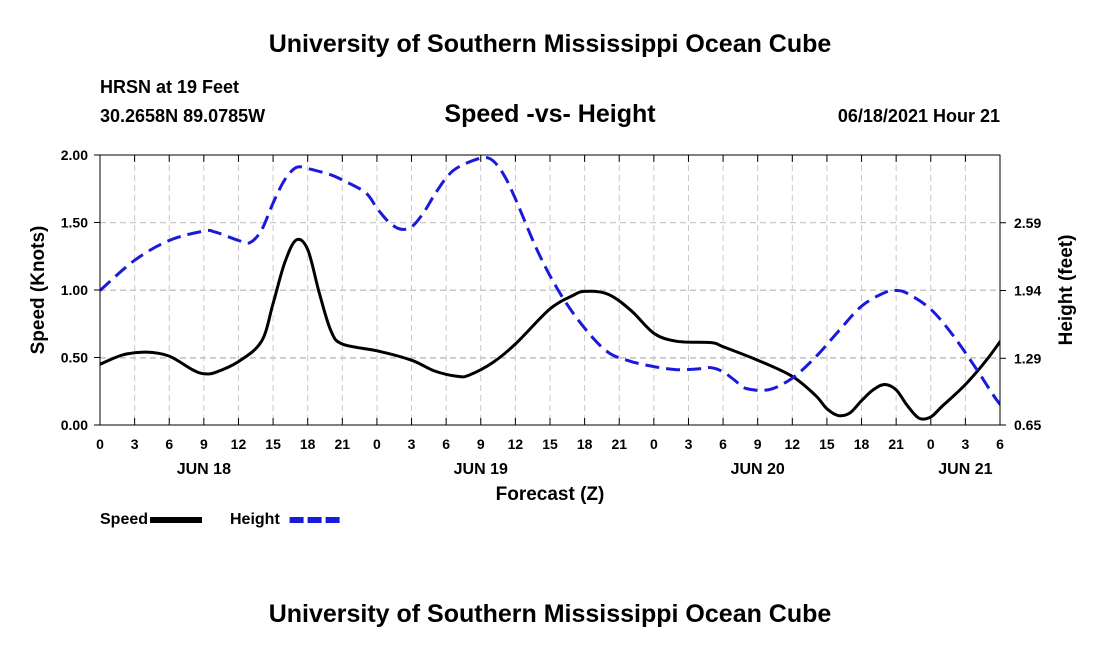 This screenshot has height=650, width=1100. What do you see at coordinates (550, 494) in the screenshot?
I see `x-axis-title: Forecast (Z)` at bounding box center [550, 494].